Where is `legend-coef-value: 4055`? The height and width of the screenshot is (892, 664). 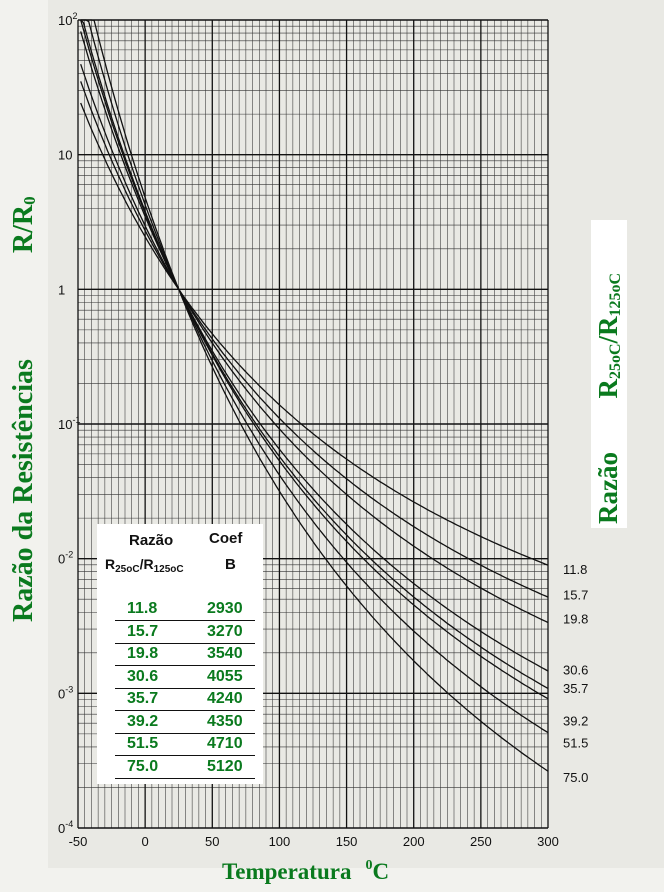
legend-coef-value: 4055 is located at coordinates (225, 676).